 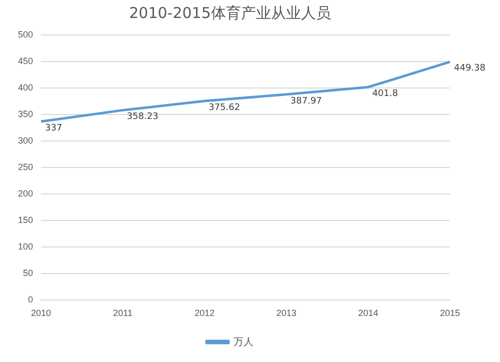 I want to click on x-tick-label: 2014, so click(x=368, y=313).